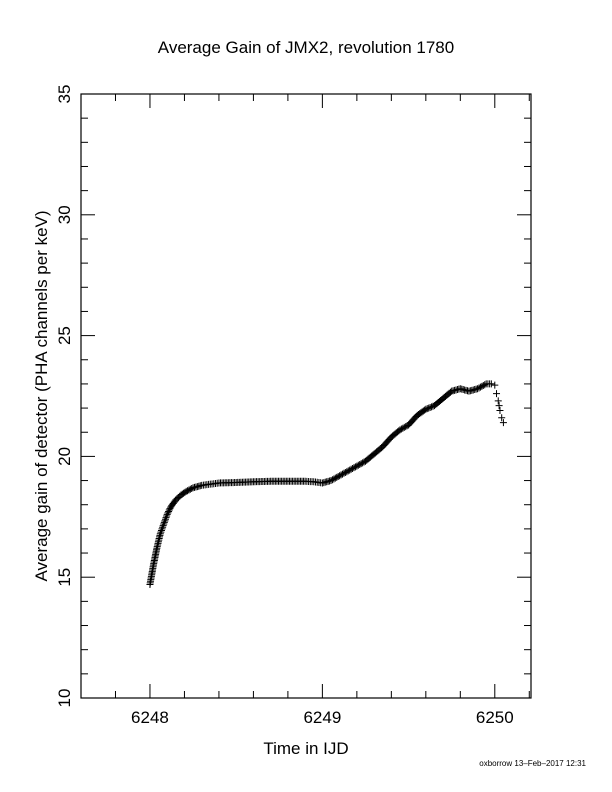 The height and width of the screenshot is (792, 612). What do you see at coordinates (64, 396) in the screenshot?
I see `y-tick-labels: 10 15 20 25 30 35` at bounding box center [64, 396].